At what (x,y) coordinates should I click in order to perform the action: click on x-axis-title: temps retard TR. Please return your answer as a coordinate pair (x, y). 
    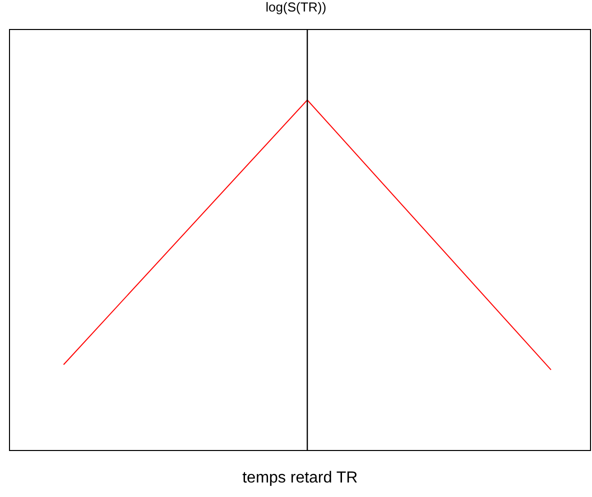
    Looking at the image, I should click on (300, 477).